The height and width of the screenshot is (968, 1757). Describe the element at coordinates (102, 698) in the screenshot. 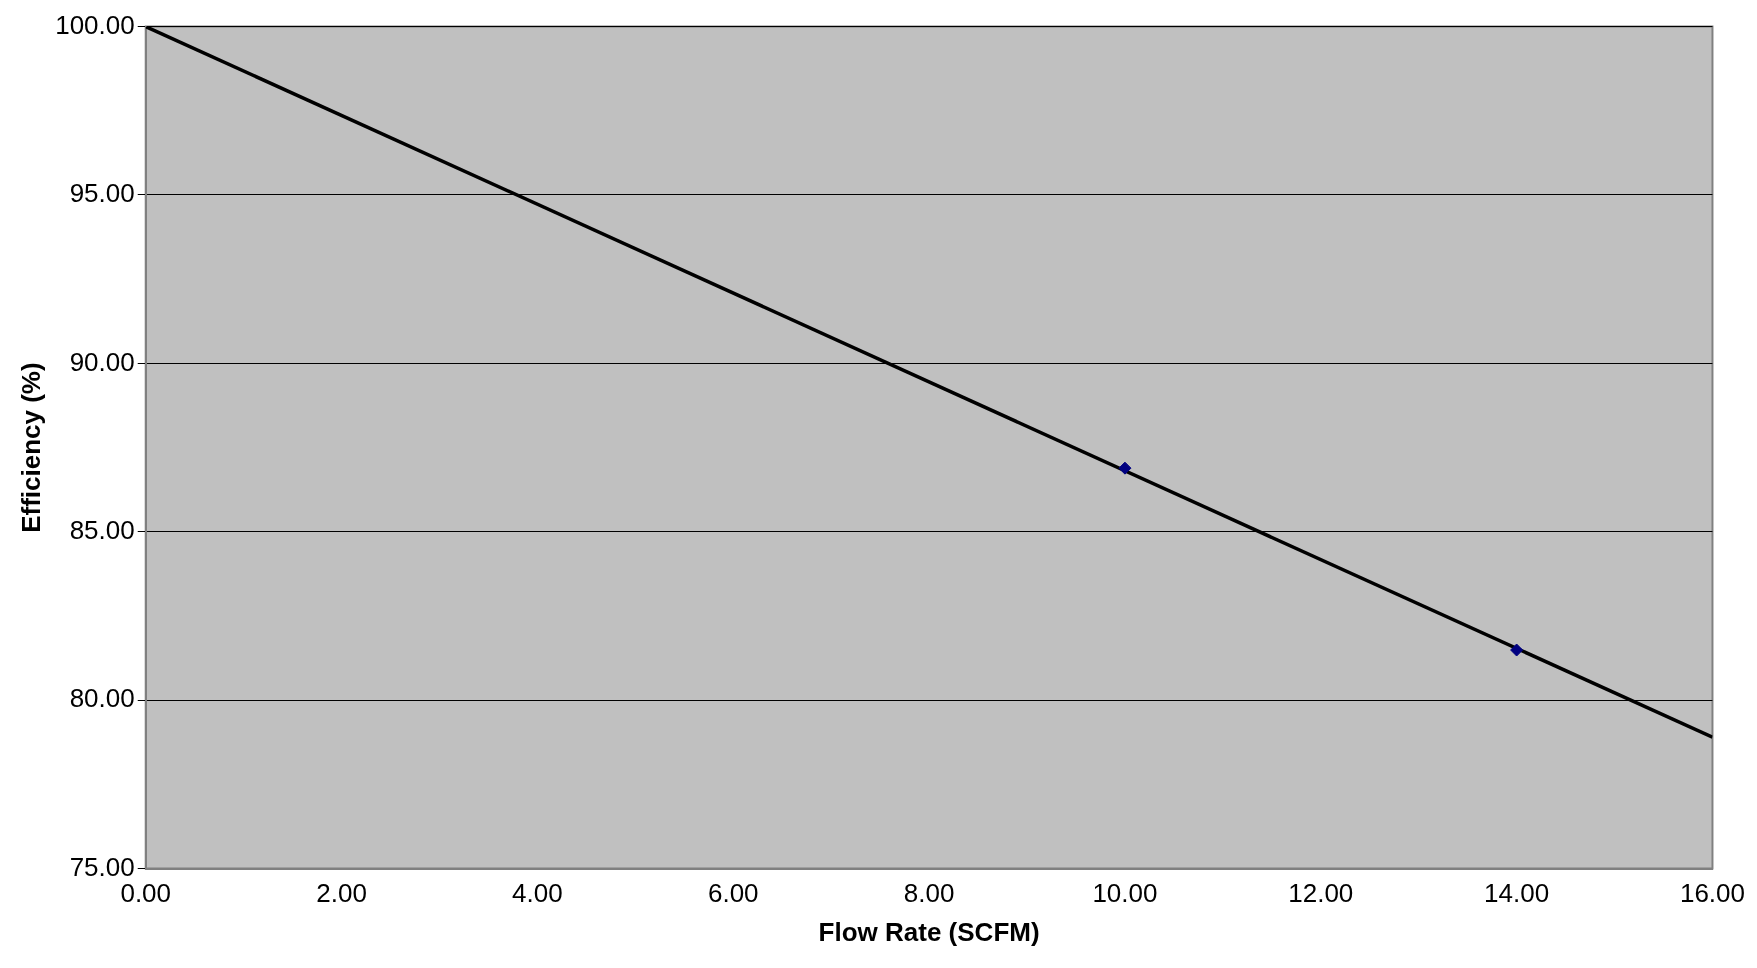

I see `y-tick-label: 80.00` at that location.